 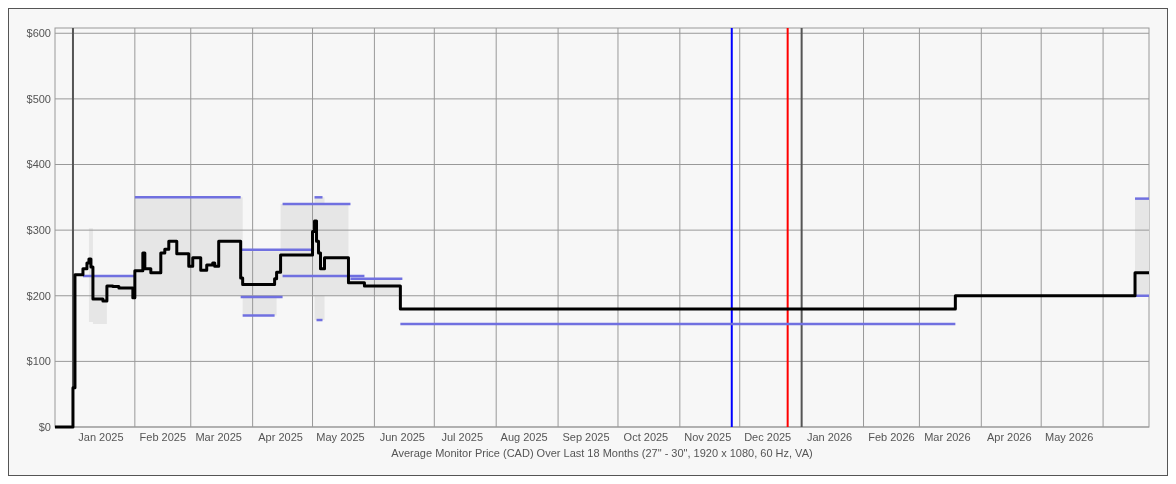 I want to click on x-tick-label: Apr 2025, so click(x=280, y=437).